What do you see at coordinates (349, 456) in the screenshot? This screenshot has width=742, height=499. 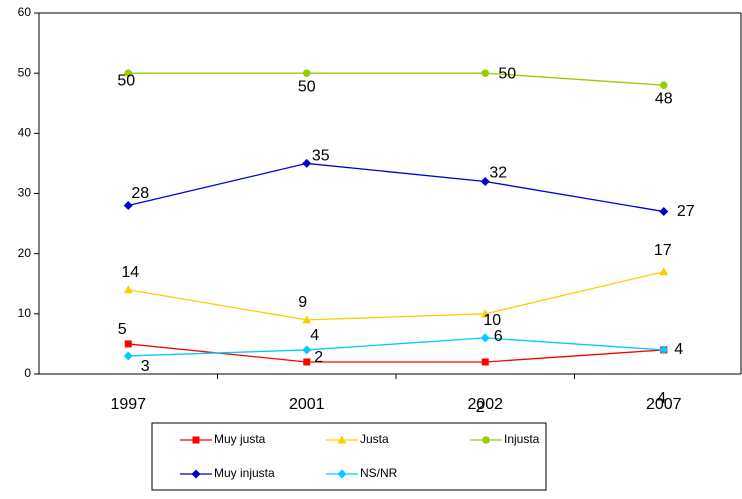 I see `legend-box` at bounding box center [349, 456].